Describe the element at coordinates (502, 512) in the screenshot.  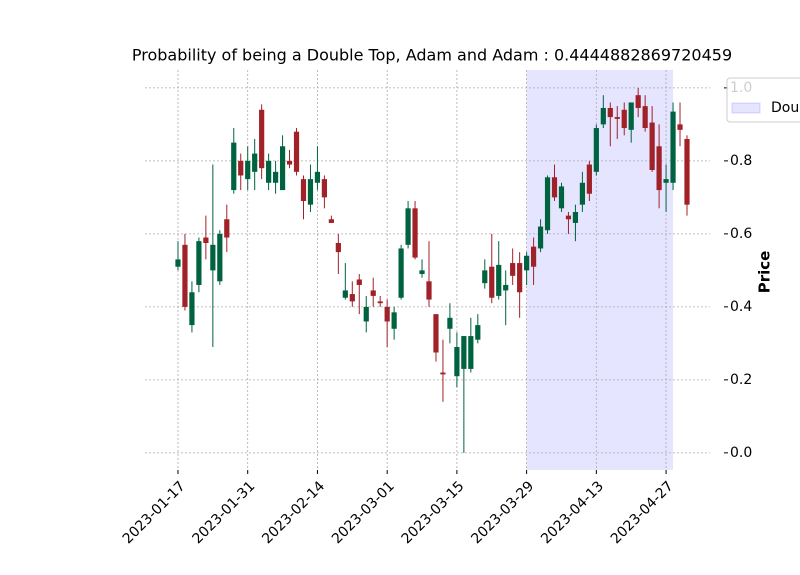
I see `x-tick-label: 2023-03-29` at that location.